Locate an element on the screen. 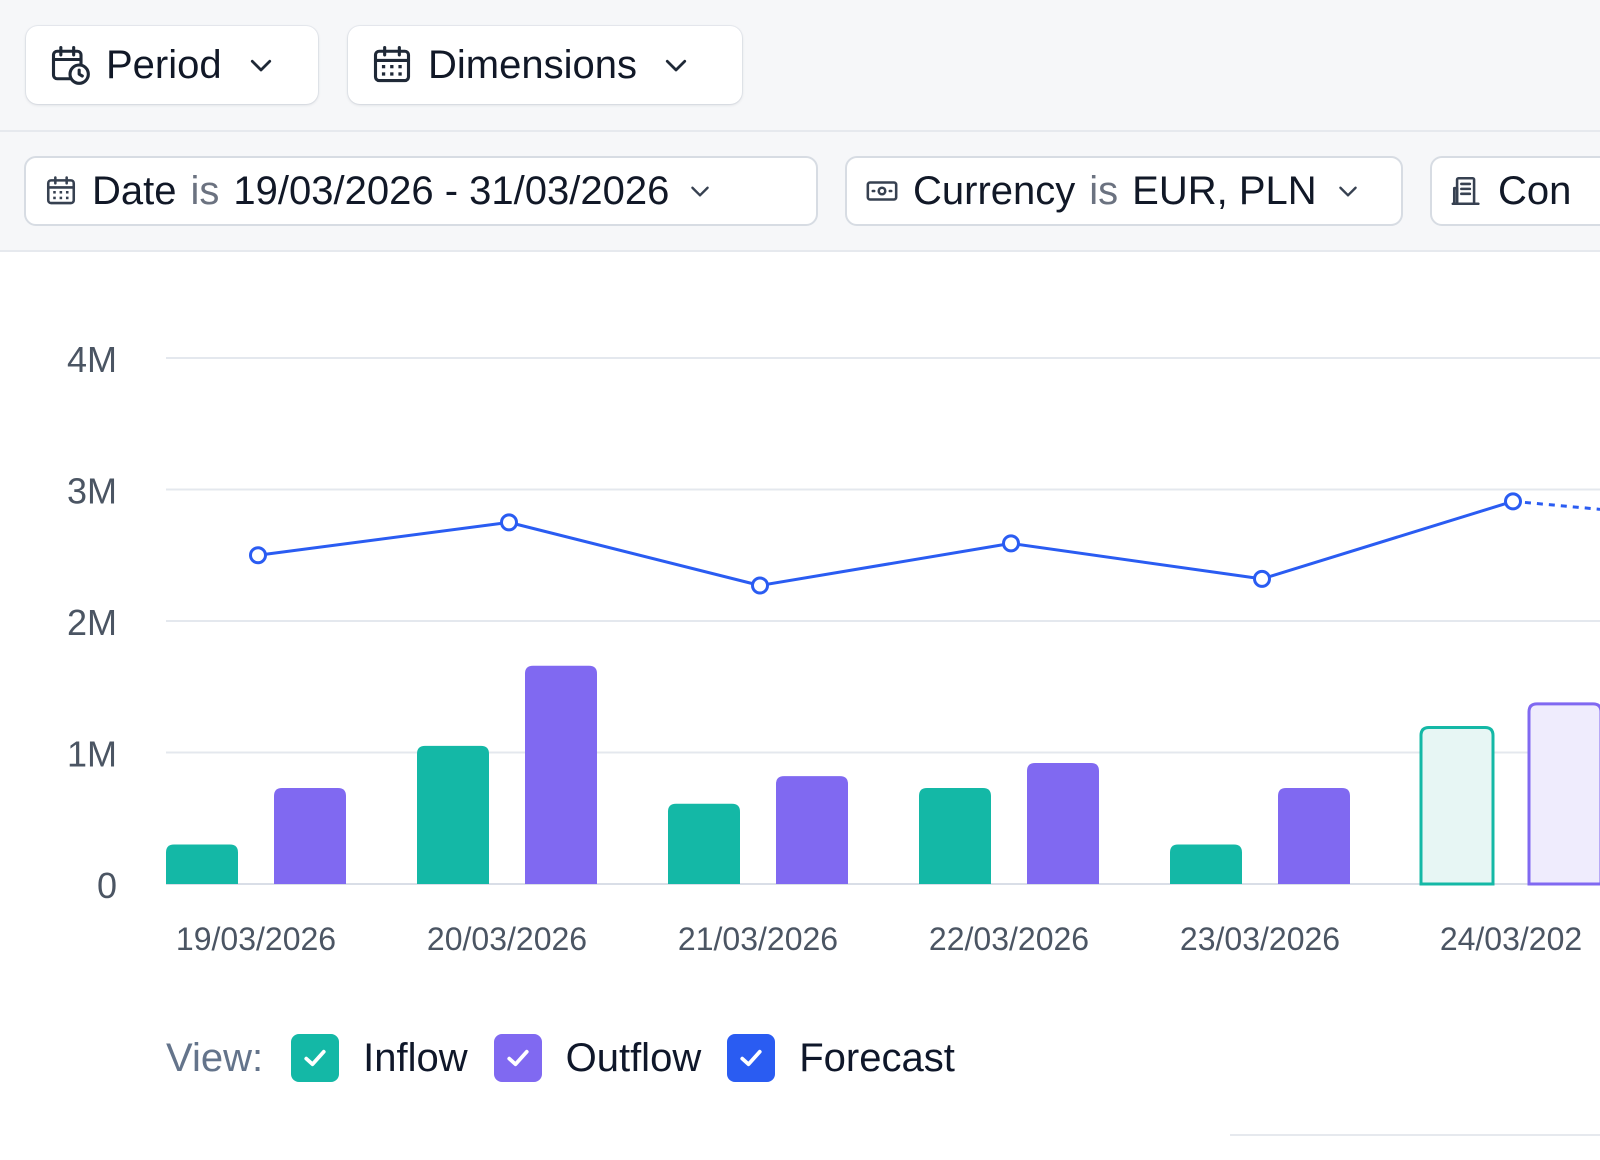  period-label: Period is located at coordinates (164, 64).